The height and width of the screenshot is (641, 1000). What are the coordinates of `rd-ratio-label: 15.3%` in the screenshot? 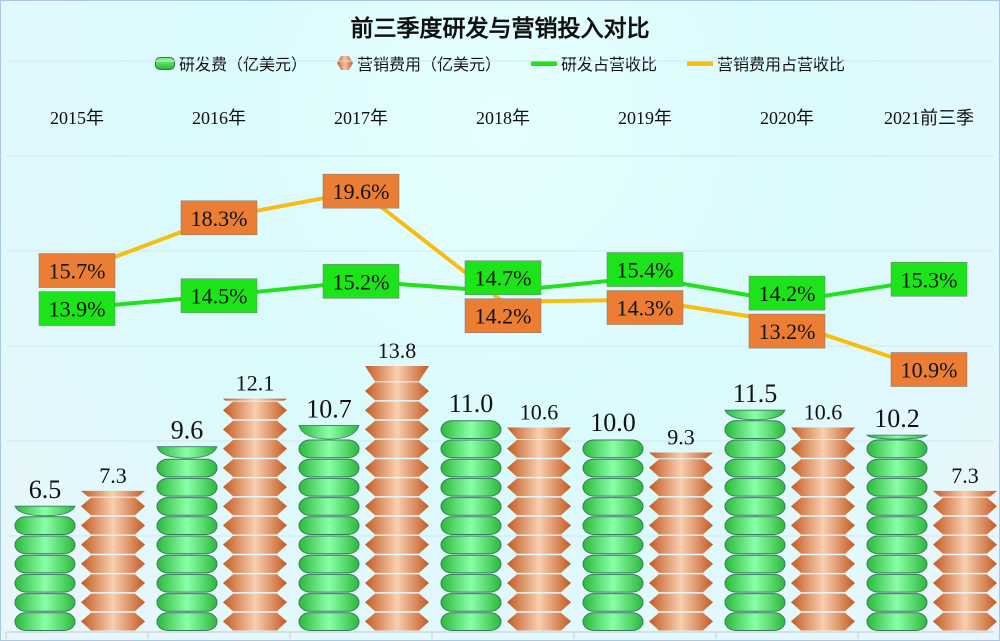 It's located at (929, 279).